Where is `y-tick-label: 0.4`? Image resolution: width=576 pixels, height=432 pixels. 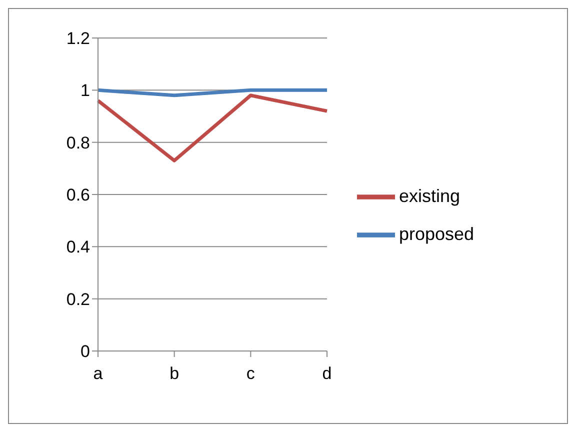 y-tick-label: 0.4 is located at coordinates (78, 247).